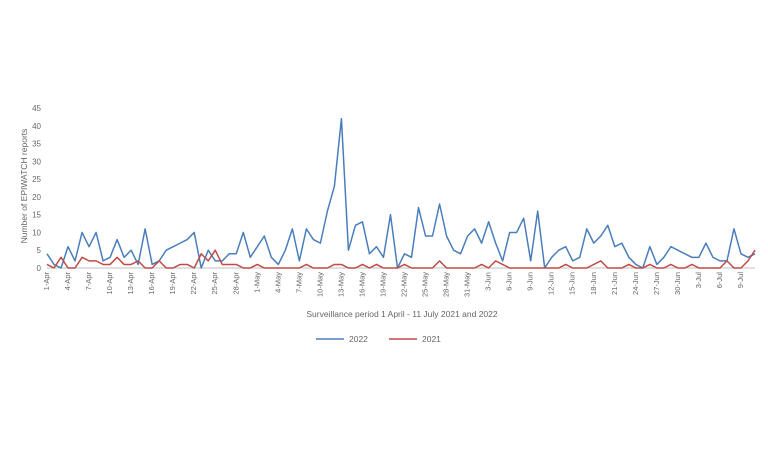 The height and width of the screenshot is (450, 768). What do you see at coordinates (256, 282) in the screenshot?
I see `x-tick-label: 1-May` at bounding box center [256, 282].